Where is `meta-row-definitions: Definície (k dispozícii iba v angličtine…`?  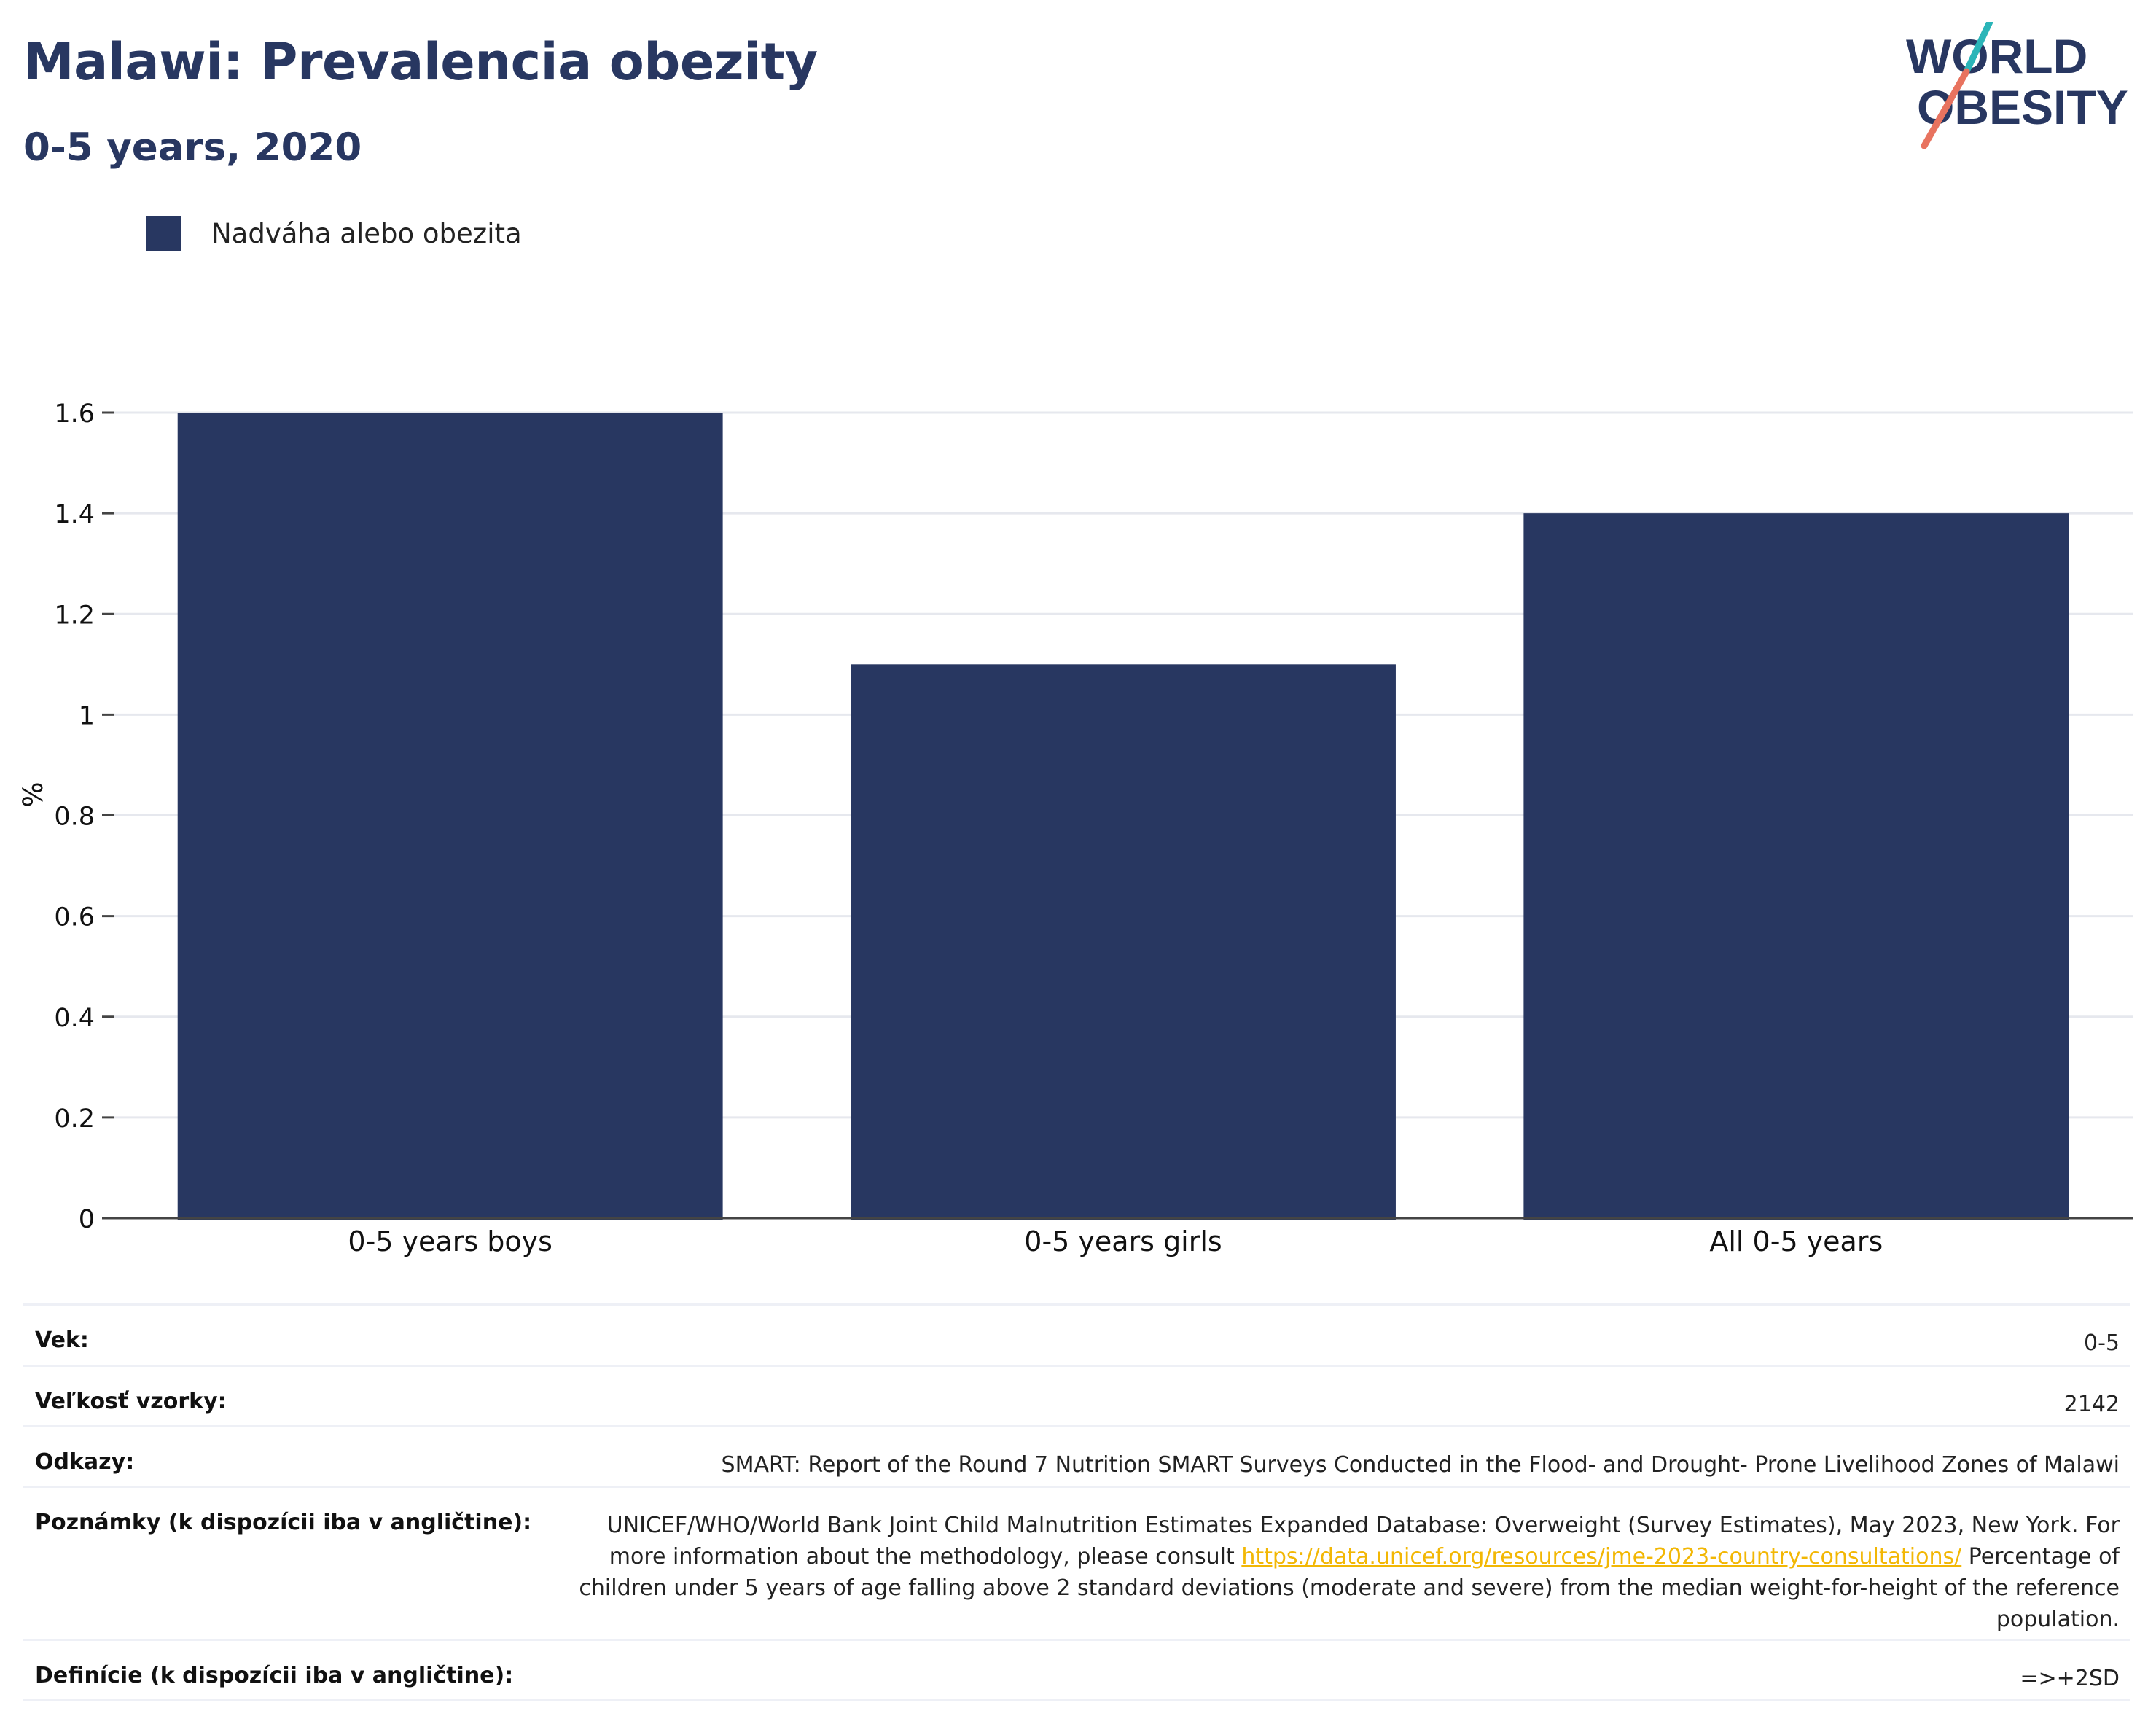
meta-row-definitions: Definície (k dispozícii iba v angličtine… is located at coordinates (1077, 1671).